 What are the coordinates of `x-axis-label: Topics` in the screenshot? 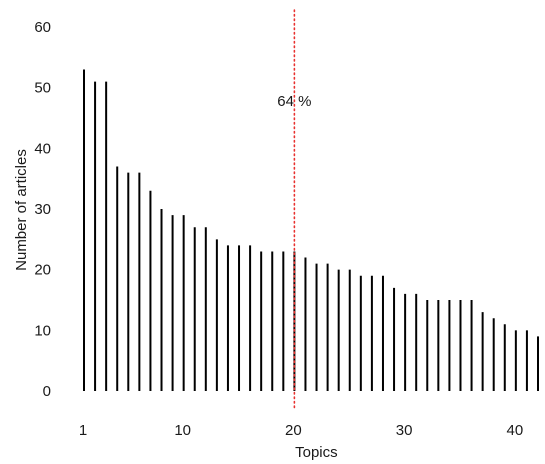 It's located at (316, 452).